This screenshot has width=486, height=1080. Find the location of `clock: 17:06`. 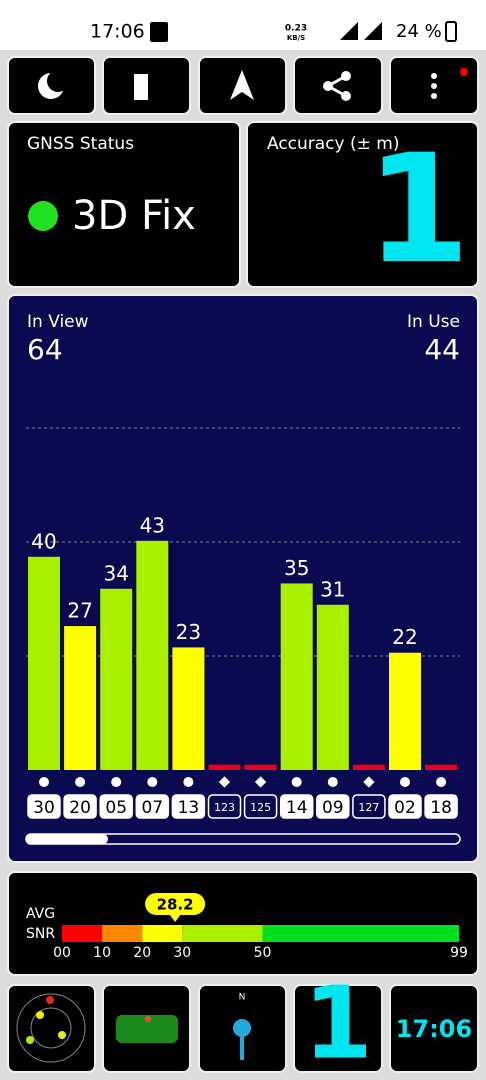

clock: 17:06 is located at coordinates (434, 1029).